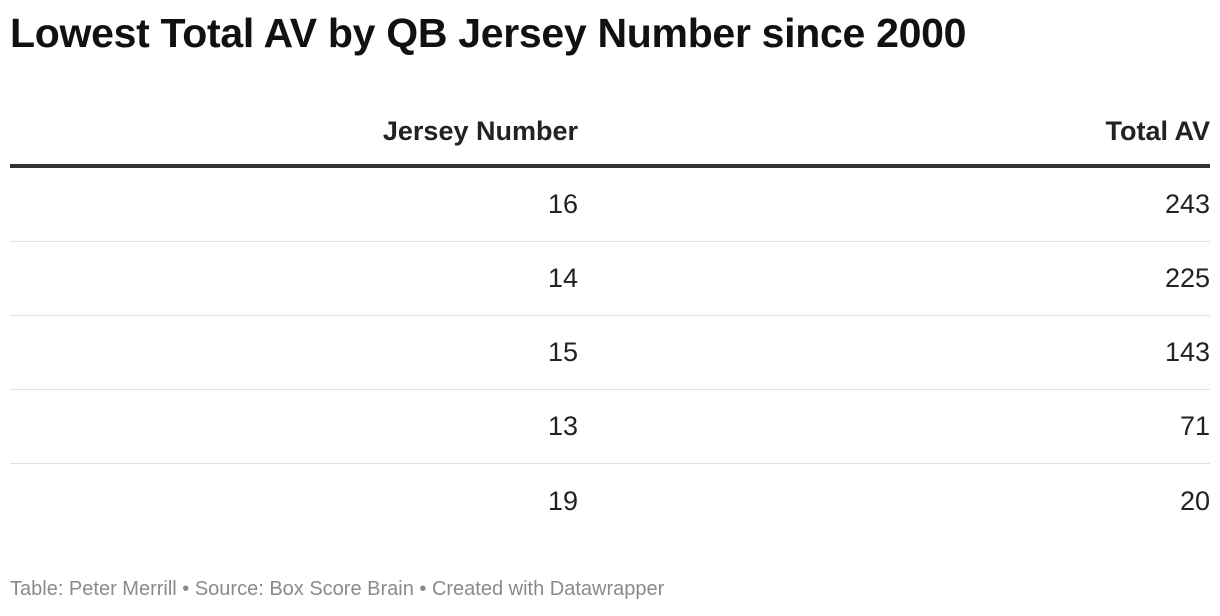 The height and width of the screenshot is (616, 1220). Describe the element at coordinates (610, 427) in the screenshot. I see `table-row: 13 71` at that location.